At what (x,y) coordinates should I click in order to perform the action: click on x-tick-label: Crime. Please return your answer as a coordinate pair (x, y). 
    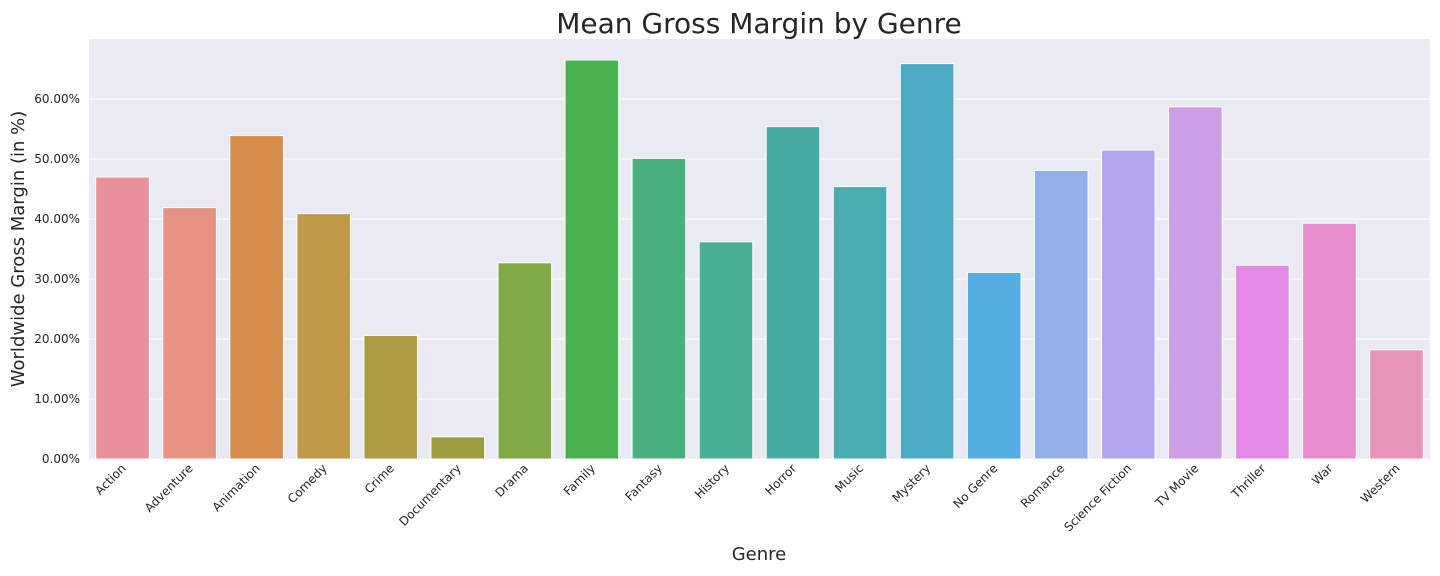
    Looking at the image, I should click on (379, 478).